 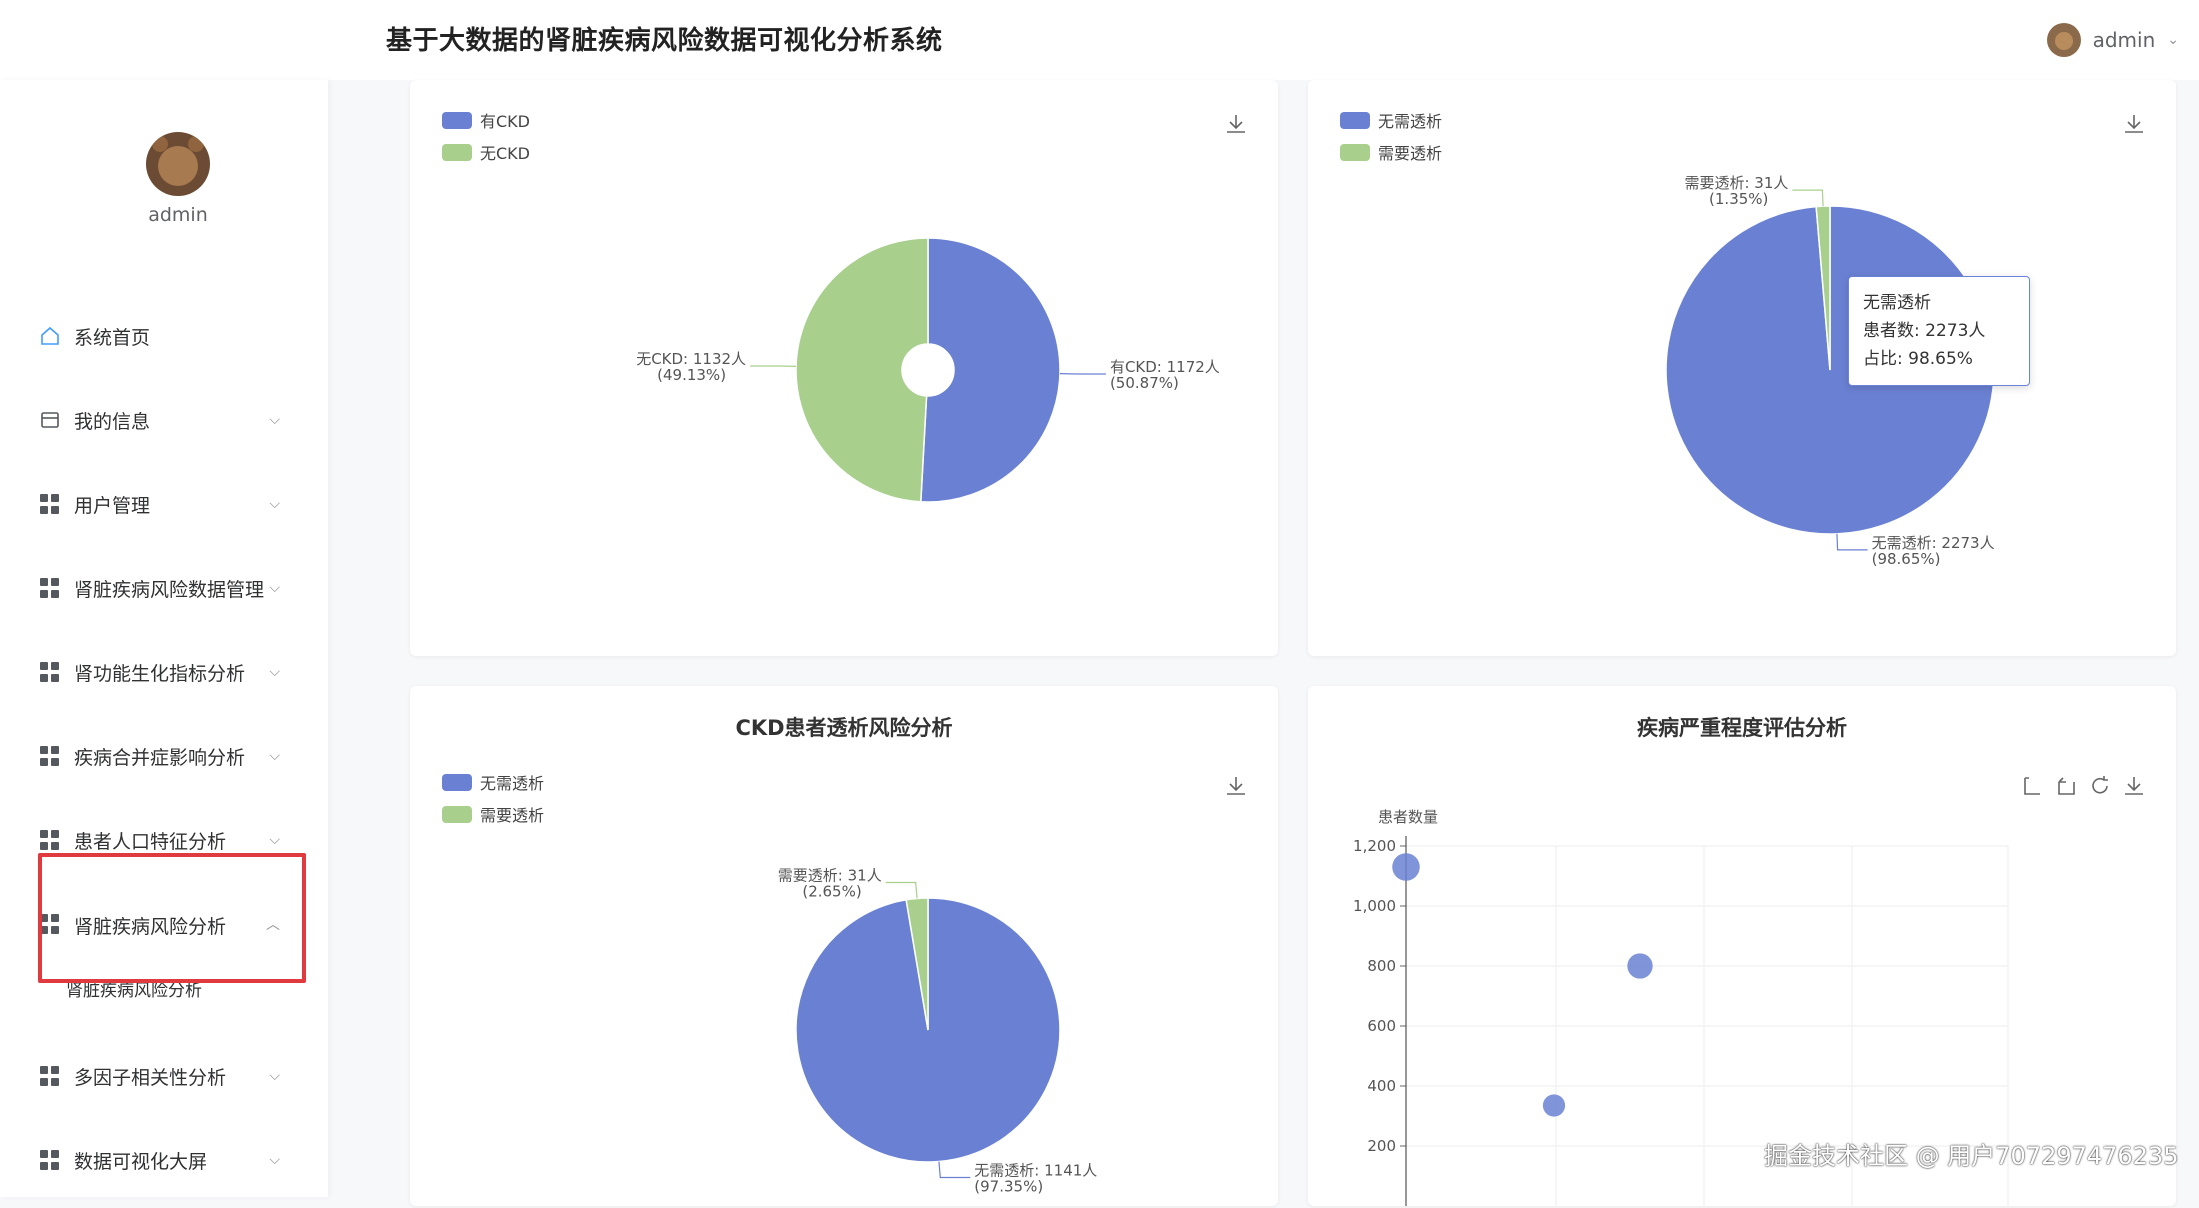 What do you see at coordinates (1906, 559) in the screenshot?
I see `slice-percent-label: (98.65%)` at bounding box center [1906, 559].